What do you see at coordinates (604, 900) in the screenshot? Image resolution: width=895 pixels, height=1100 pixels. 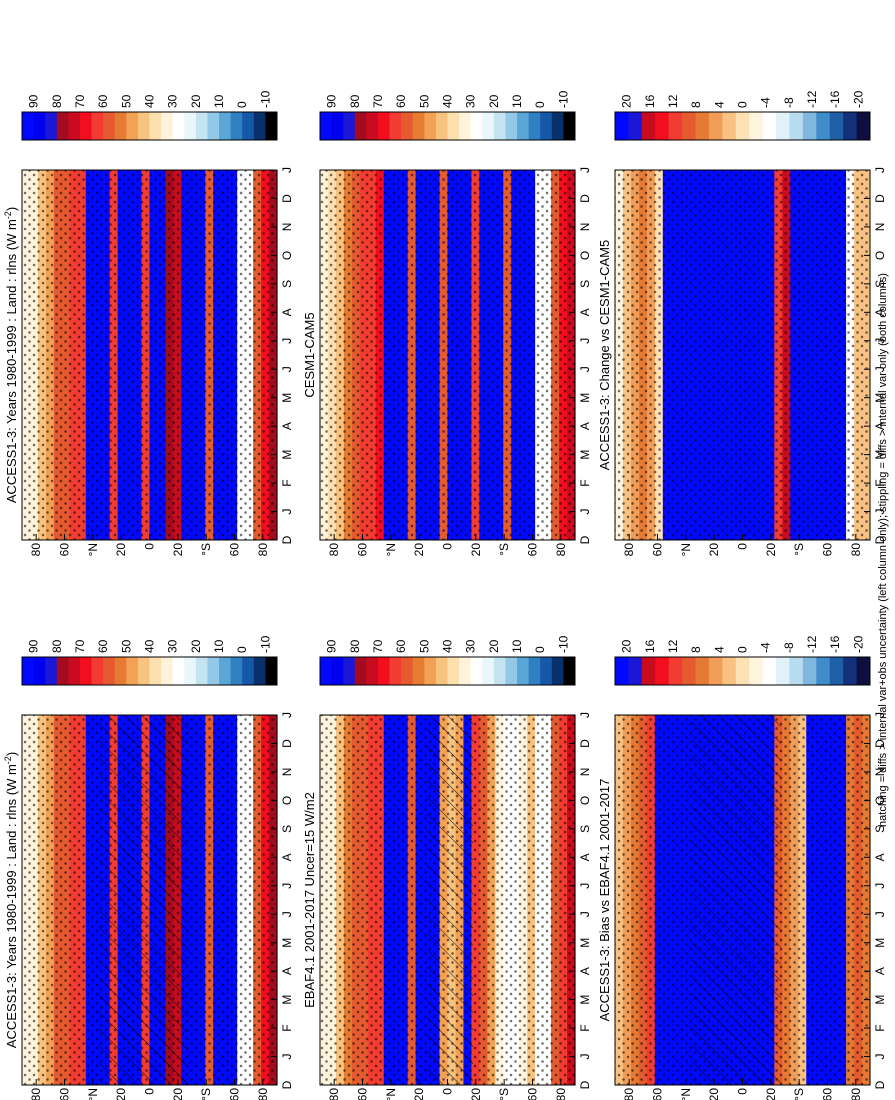 I see `panel-title: ACCESS1-3: Bias vs EBAF4.1 2001-2017` at bounding box center [604, 900].